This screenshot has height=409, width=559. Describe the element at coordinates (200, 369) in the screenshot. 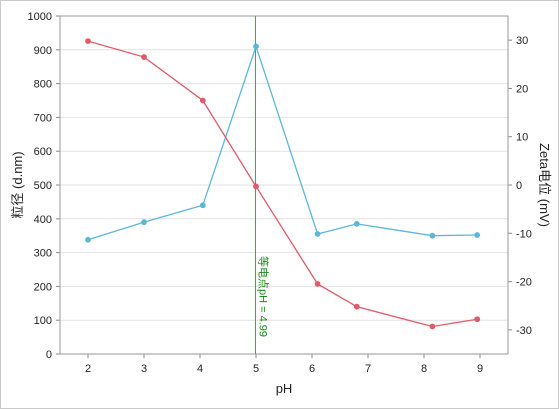

I see `x-tick-label: 4` at that location.